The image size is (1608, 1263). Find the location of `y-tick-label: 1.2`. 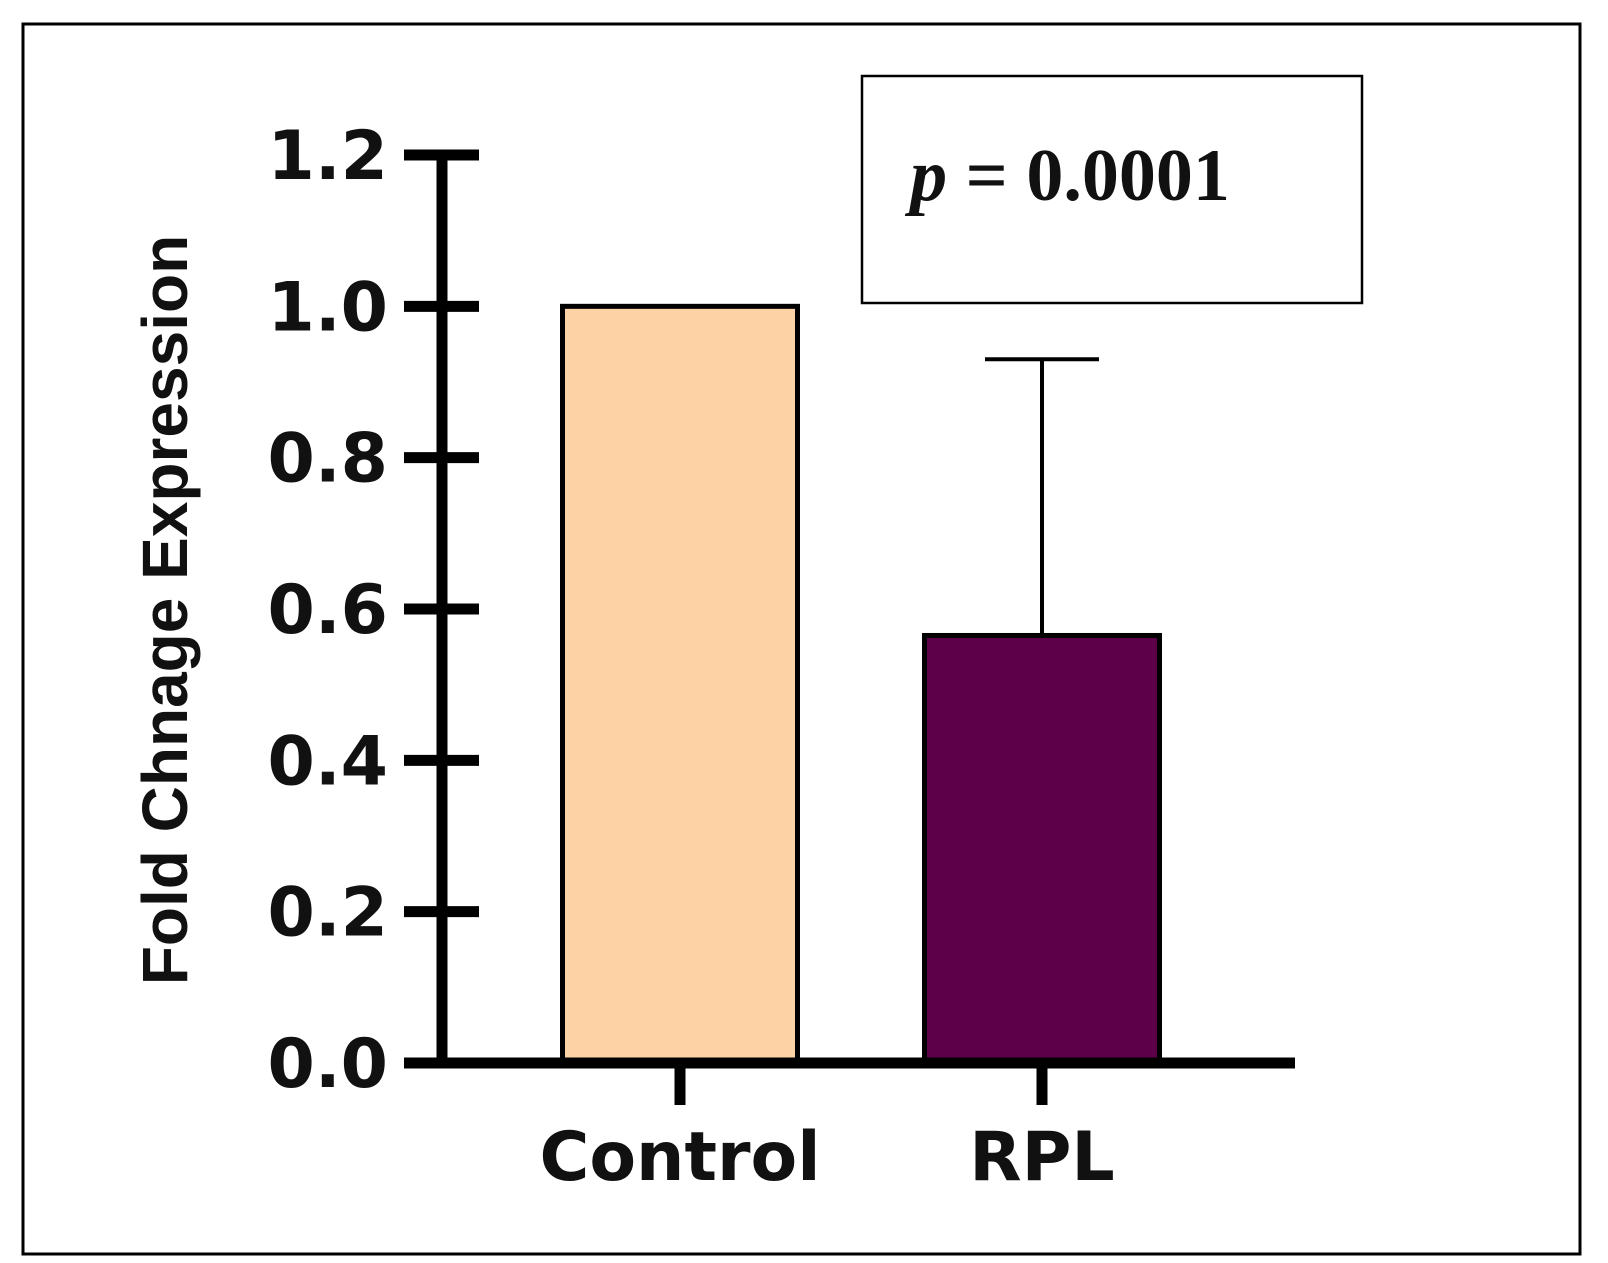

y-tick-label: 1.2 is located at coordinates (328, 156).